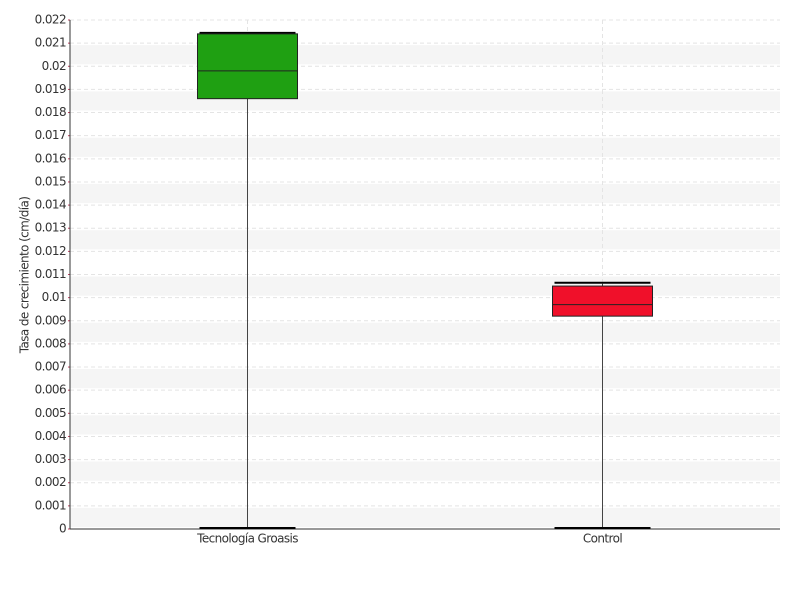 This screenshot has height=600, width=800. What do you see at coordinates (50, 367) in the screenshot?
I see `y-tick-label: 0.007` at bounding box center [50, 367].